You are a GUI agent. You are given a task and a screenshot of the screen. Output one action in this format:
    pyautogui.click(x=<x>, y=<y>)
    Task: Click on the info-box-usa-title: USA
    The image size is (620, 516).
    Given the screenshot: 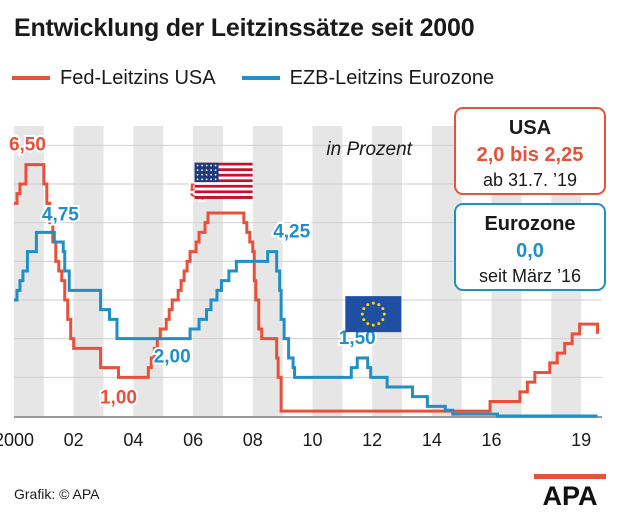 What is the action you would take?
    pyautogui.click(x=530, y=128)
    